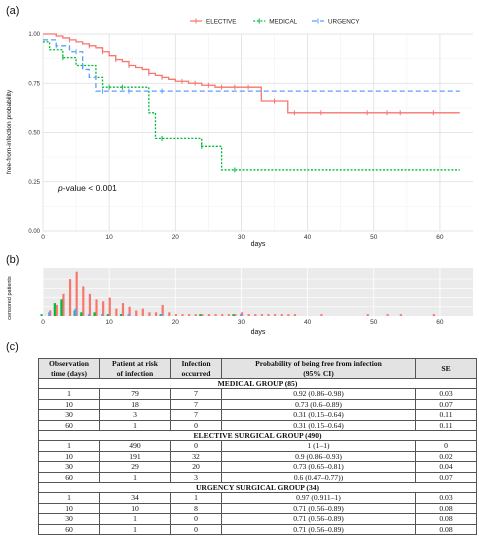 The width and height of the screenshot is (479, 550). Describe the element at coordinates (34, 183) in the screenshot. I see `y-tick-label: 0.25` at that location.